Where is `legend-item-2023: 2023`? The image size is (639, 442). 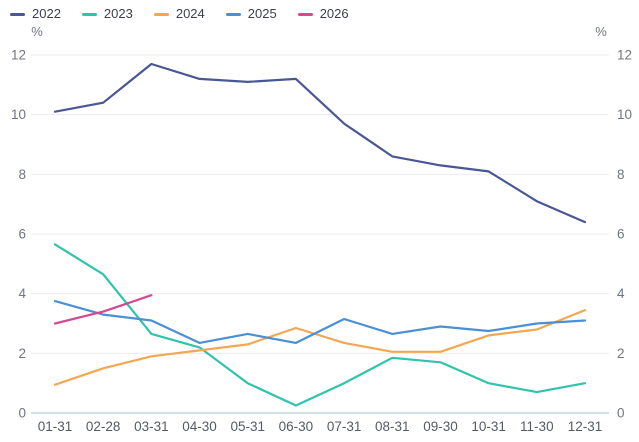 legend-item-2023: 2023 is located at coordinates (107, 13).